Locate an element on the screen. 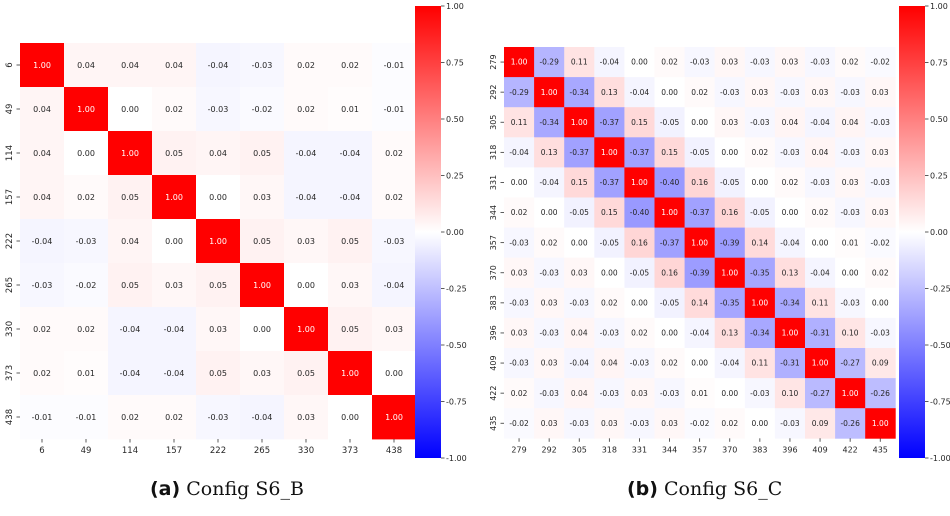  cell-value-label: -0.40 is located at coordinates (670, 182).